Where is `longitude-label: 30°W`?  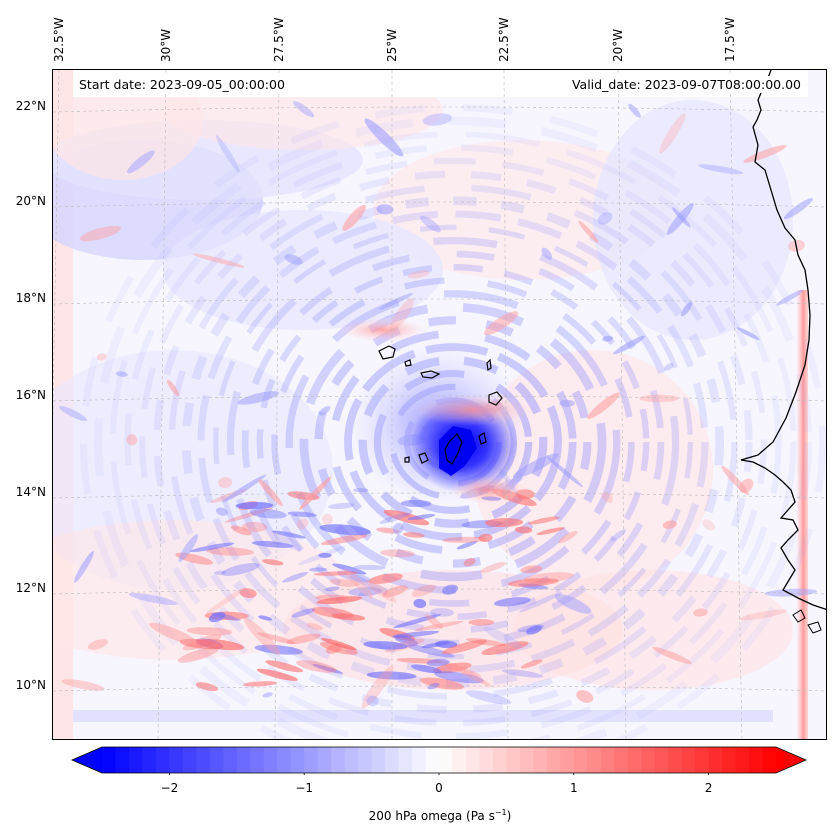 longitude-label: 30°W is located at coordinates (166, 45).